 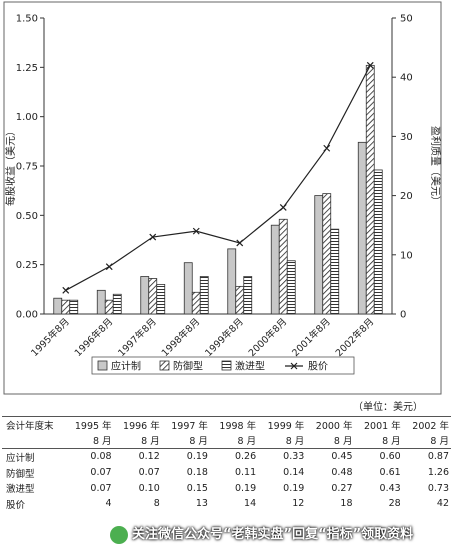 I want to click on table-cell: 0.43, so click(x=390, y=488).